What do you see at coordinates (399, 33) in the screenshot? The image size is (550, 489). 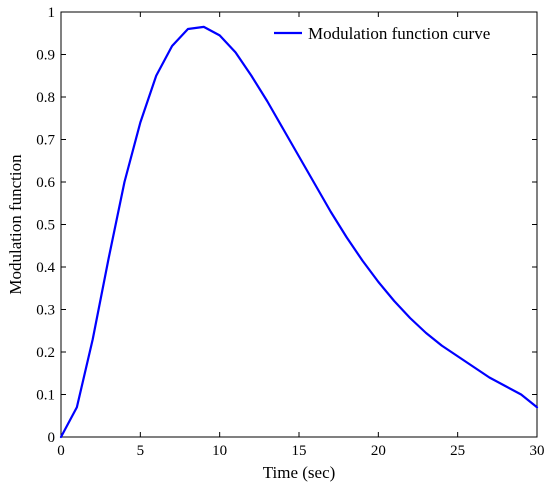 I see `legend-label: Modulation function curve` at bounding box center [399, 33].